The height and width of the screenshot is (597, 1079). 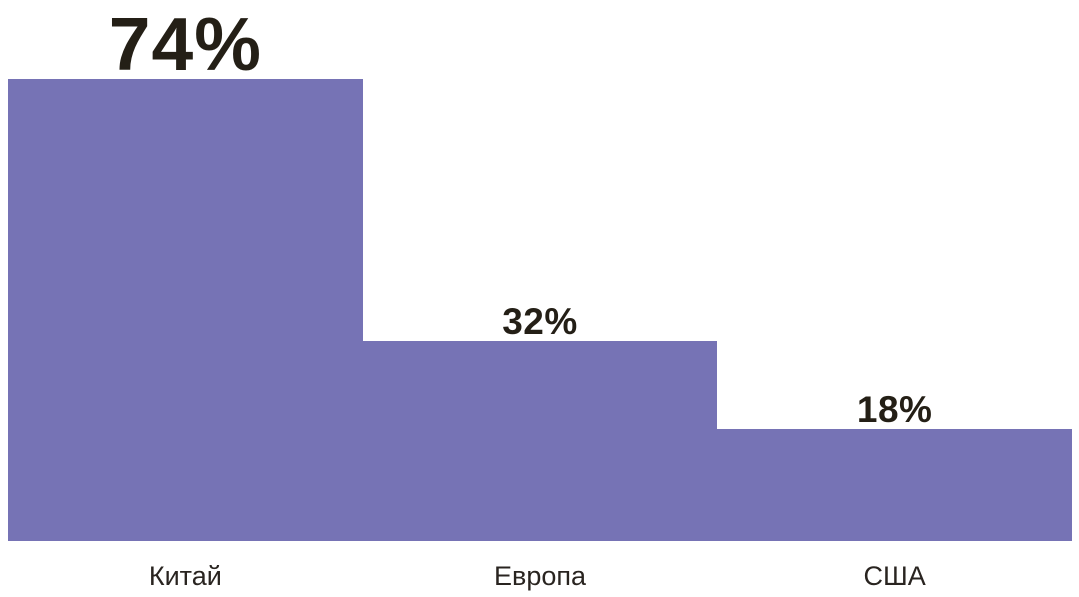 I want to click on category-label-usa: США, so click(x=894, y=576).